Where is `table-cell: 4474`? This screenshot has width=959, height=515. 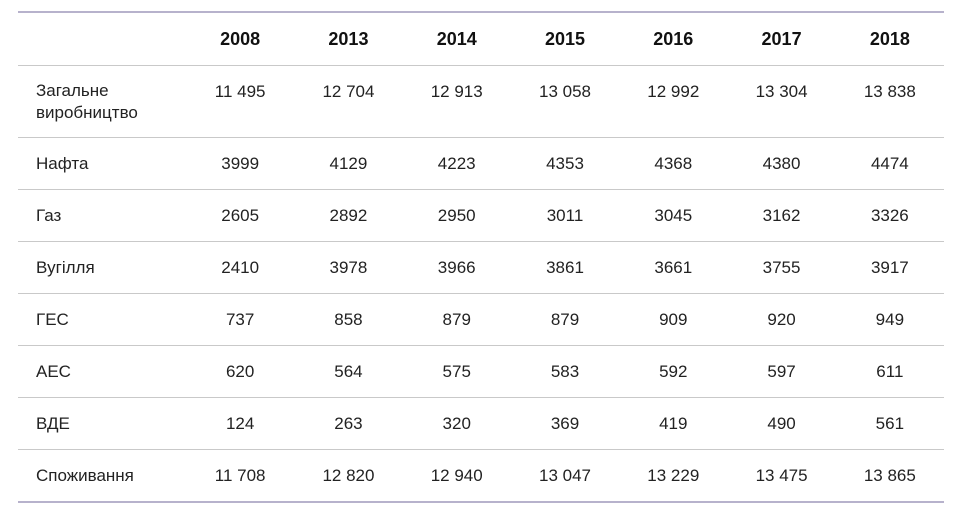
table-cell: 4474 is located at coordinates (889, 163).